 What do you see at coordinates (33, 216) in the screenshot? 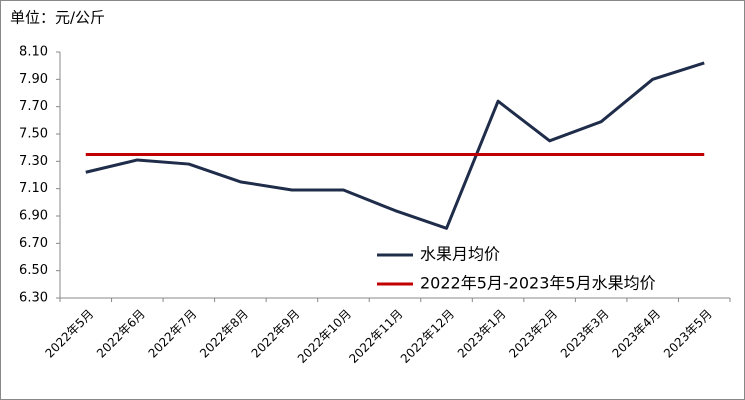
I see `y-tick-label: 6.90` at bounding box center [33, 216].